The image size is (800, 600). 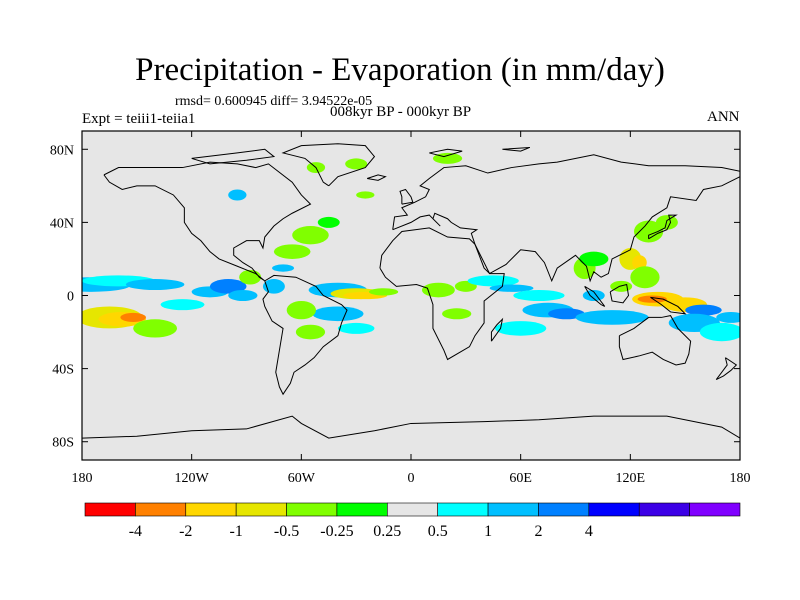 What do you see at coordinates (400, 70) in the screenshot?
I see `chart-title: Precipitation - Evaporation (in mm/day)` at bounding box center [400, 70].